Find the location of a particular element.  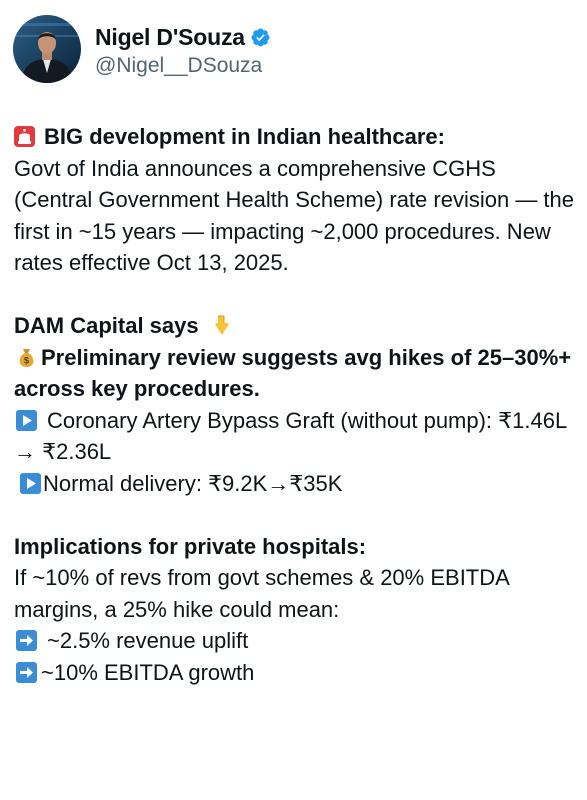

list-item: ~2.5% revenue uplift is located at coordinates (297, 641).